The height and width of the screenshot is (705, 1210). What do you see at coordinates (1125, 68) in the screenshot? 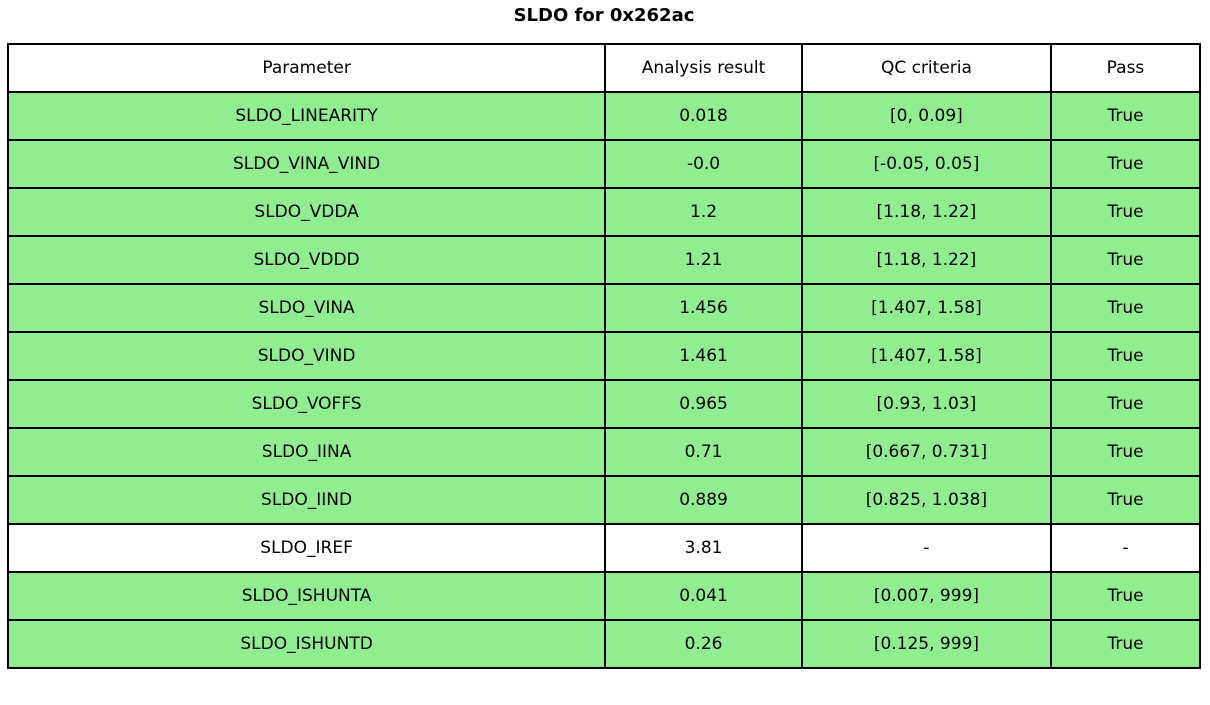
I see `column-header-pass: Pass` at bounding box center [1125, 68].